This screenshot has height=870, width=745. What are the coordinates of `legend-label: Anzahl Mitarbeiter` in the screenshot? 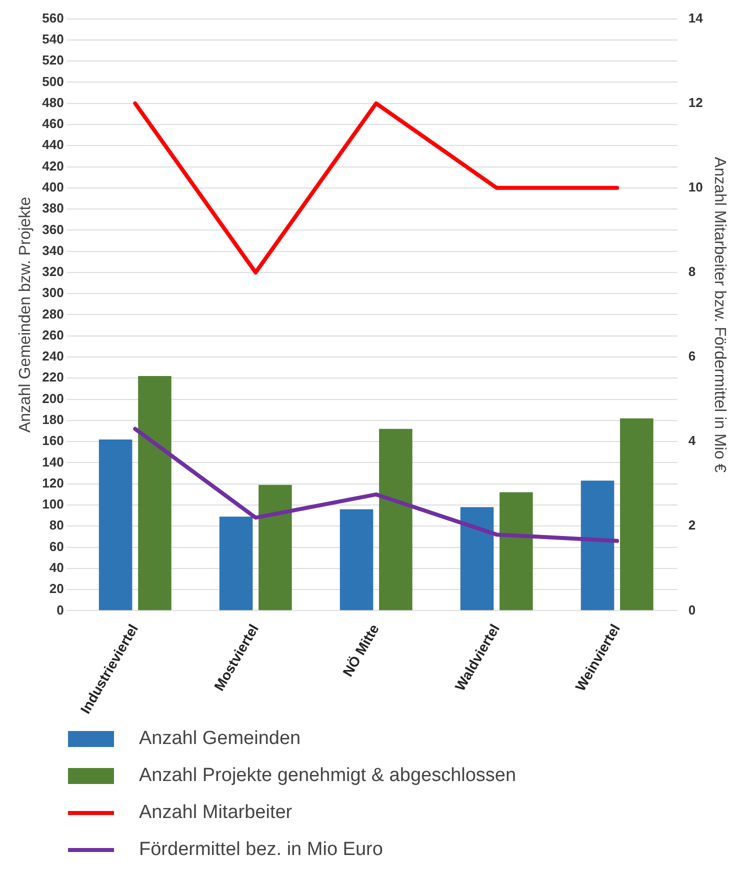 It's located at (215, 813).